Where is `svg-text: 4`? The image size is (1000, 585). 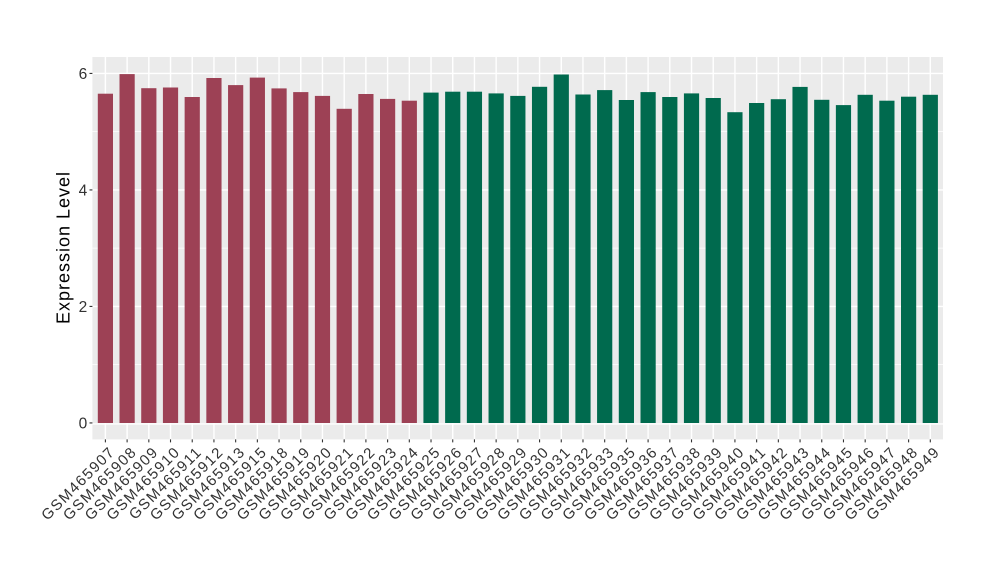
svg-text: 4 is located at coordinates (83, 190).